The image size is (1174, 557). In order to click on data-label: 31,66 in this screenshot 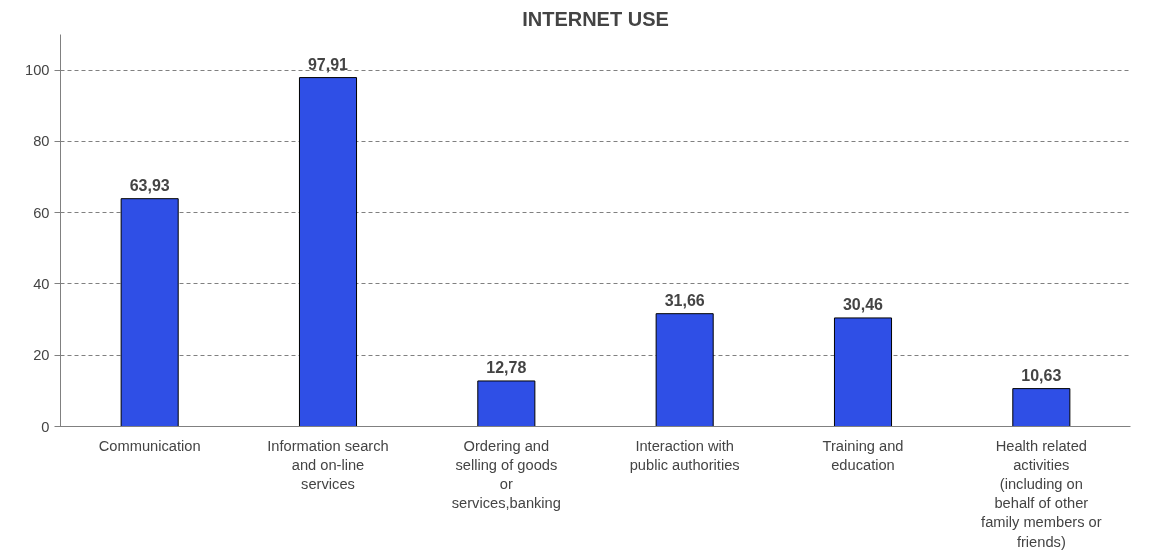, I will do `click(684, 300)`.